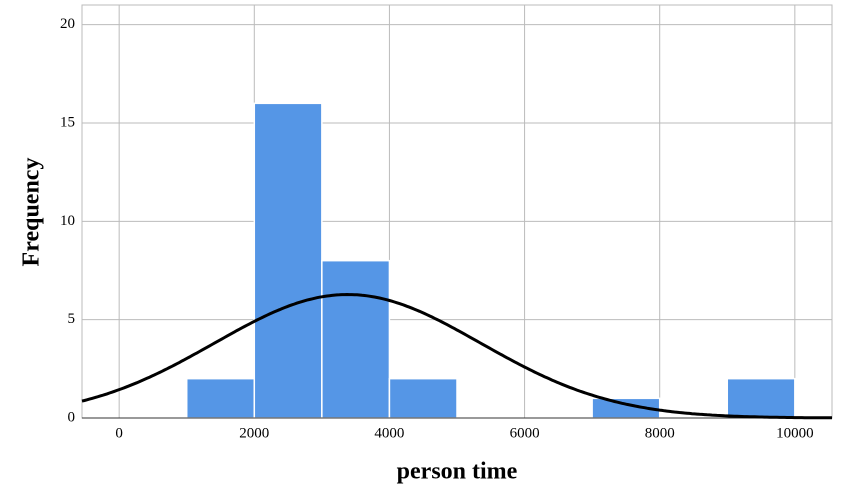 Image resolution: width=851 pixels, height=501 pixels. I want to click on x-tick-label: 6000, so click(525, 433).